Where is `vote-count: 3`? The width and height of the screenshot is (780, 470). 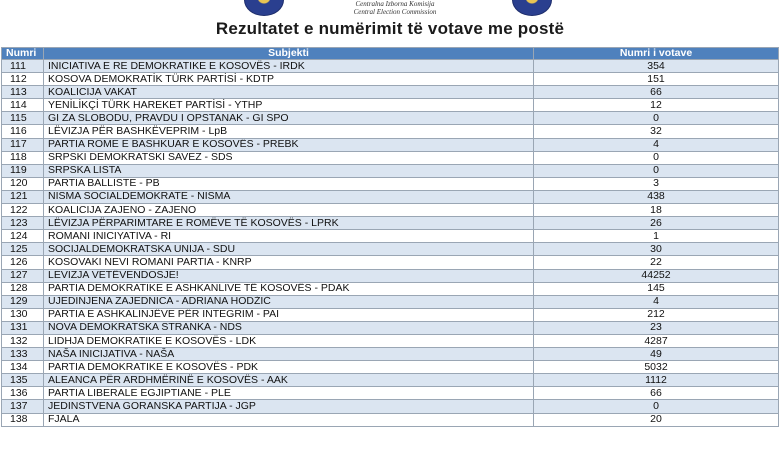
vote-count: 3 is located at coordinates (656, 183).